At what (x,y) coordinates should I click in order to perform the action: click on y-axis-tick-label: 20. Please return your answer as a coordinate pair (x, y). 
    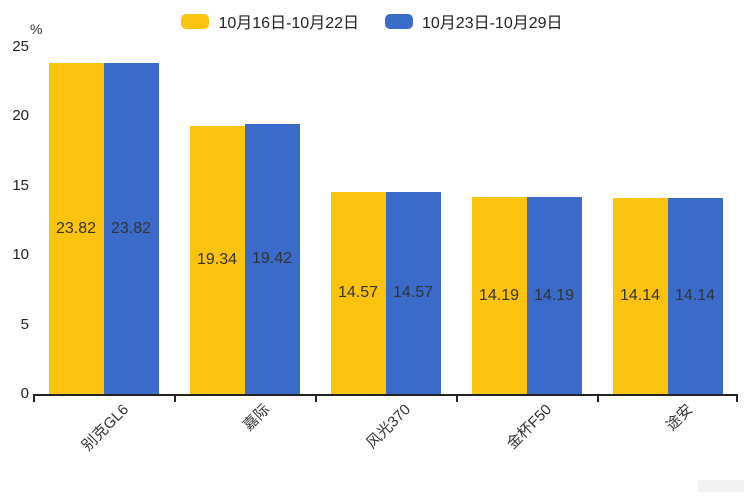
    Looking at the image, I should click on (20, 116).